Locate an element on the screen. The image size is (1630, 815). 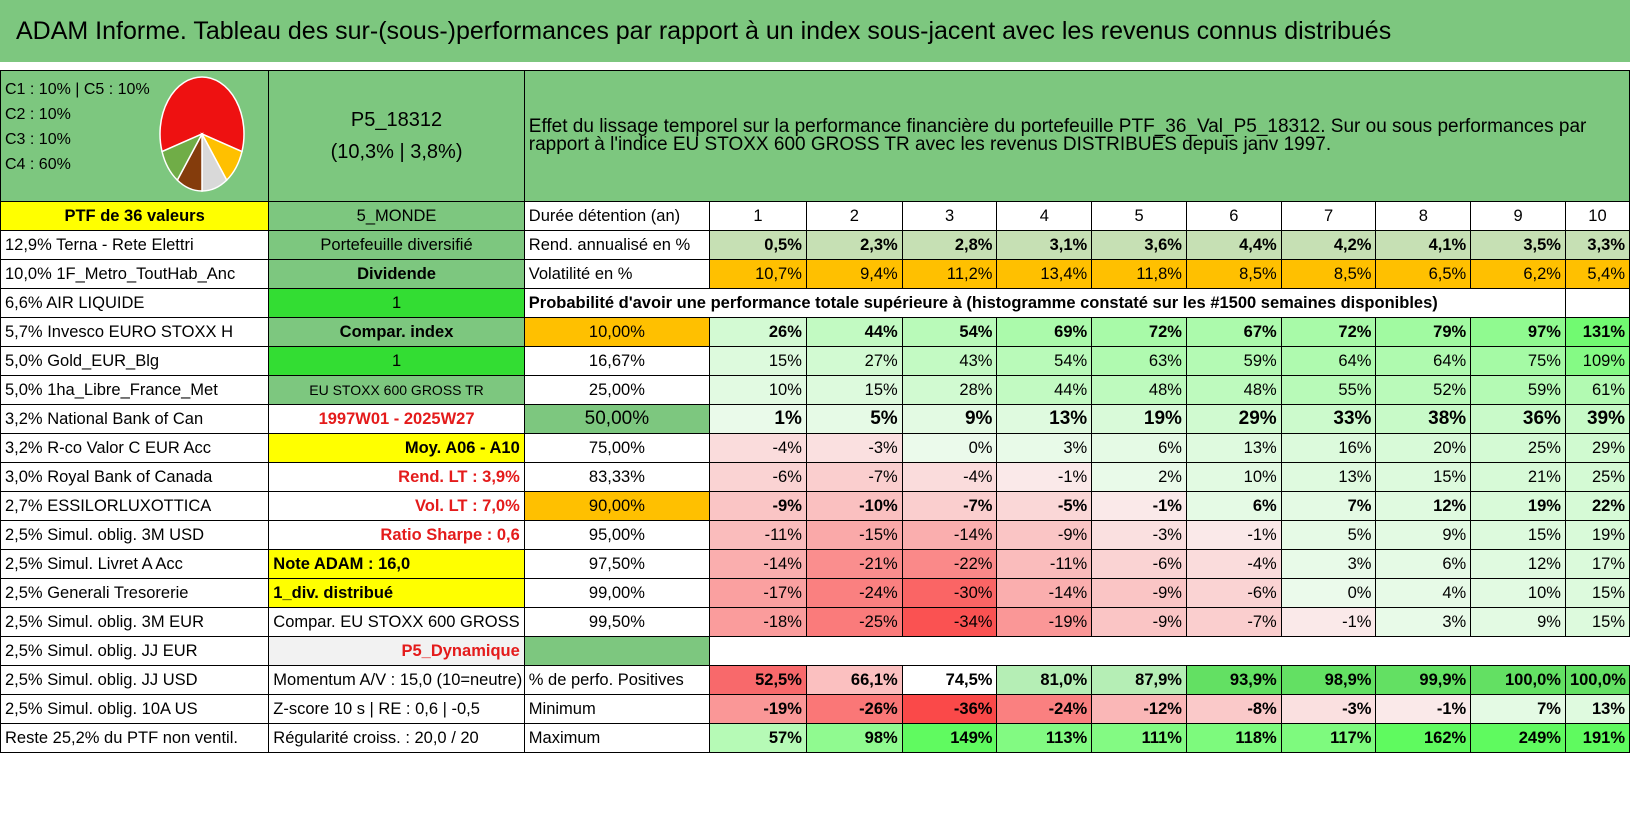
info-cell: 1 is located at coordinates (396, 303).